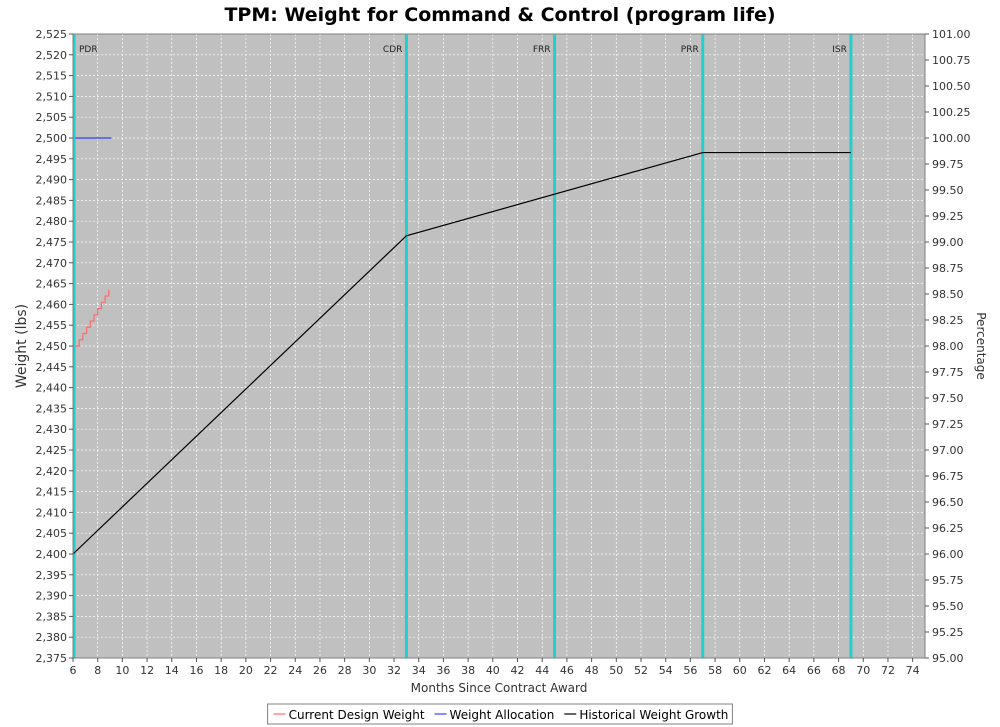 This screenshot has width=1000, height=727. I want to click on y-tick-label: 2,470, so click(52, 263).